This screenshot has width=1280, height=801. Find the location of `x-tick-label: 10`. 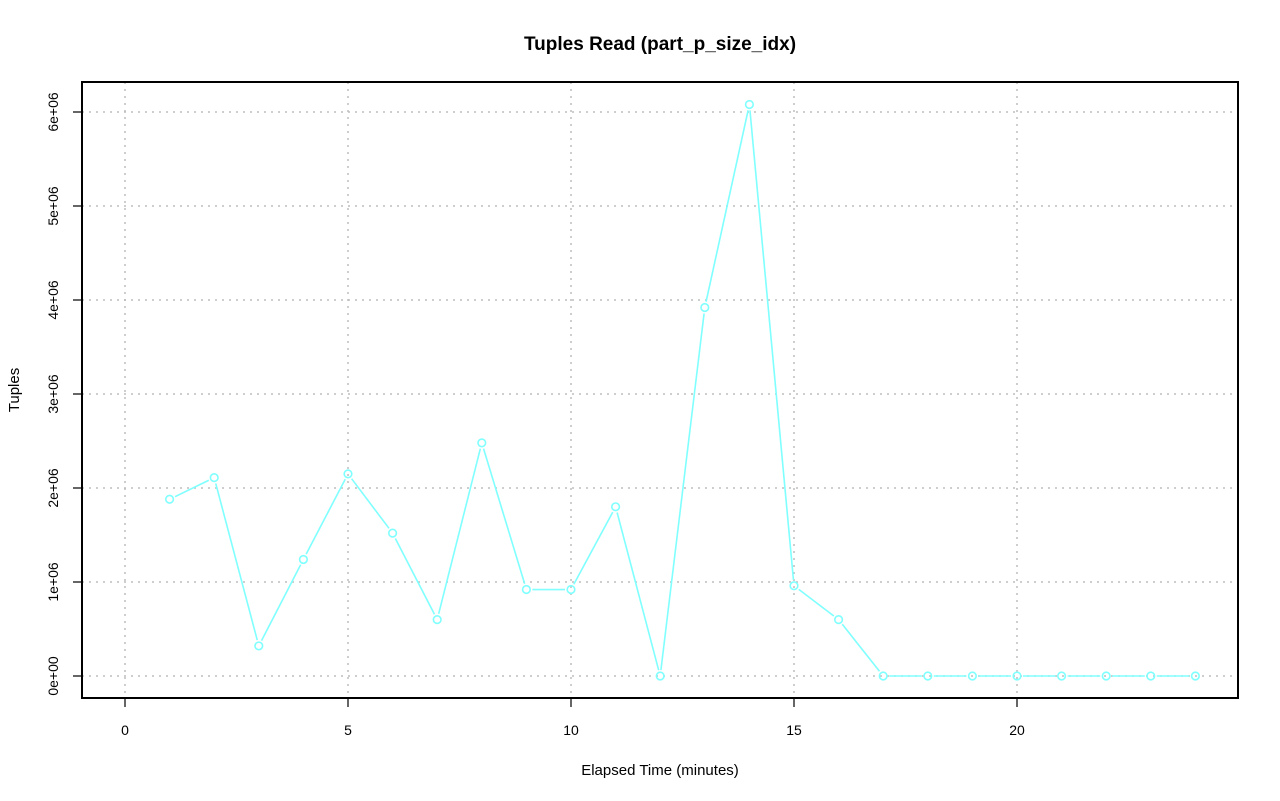

x-tick-label: 10 is located at coordinates (571, 730).